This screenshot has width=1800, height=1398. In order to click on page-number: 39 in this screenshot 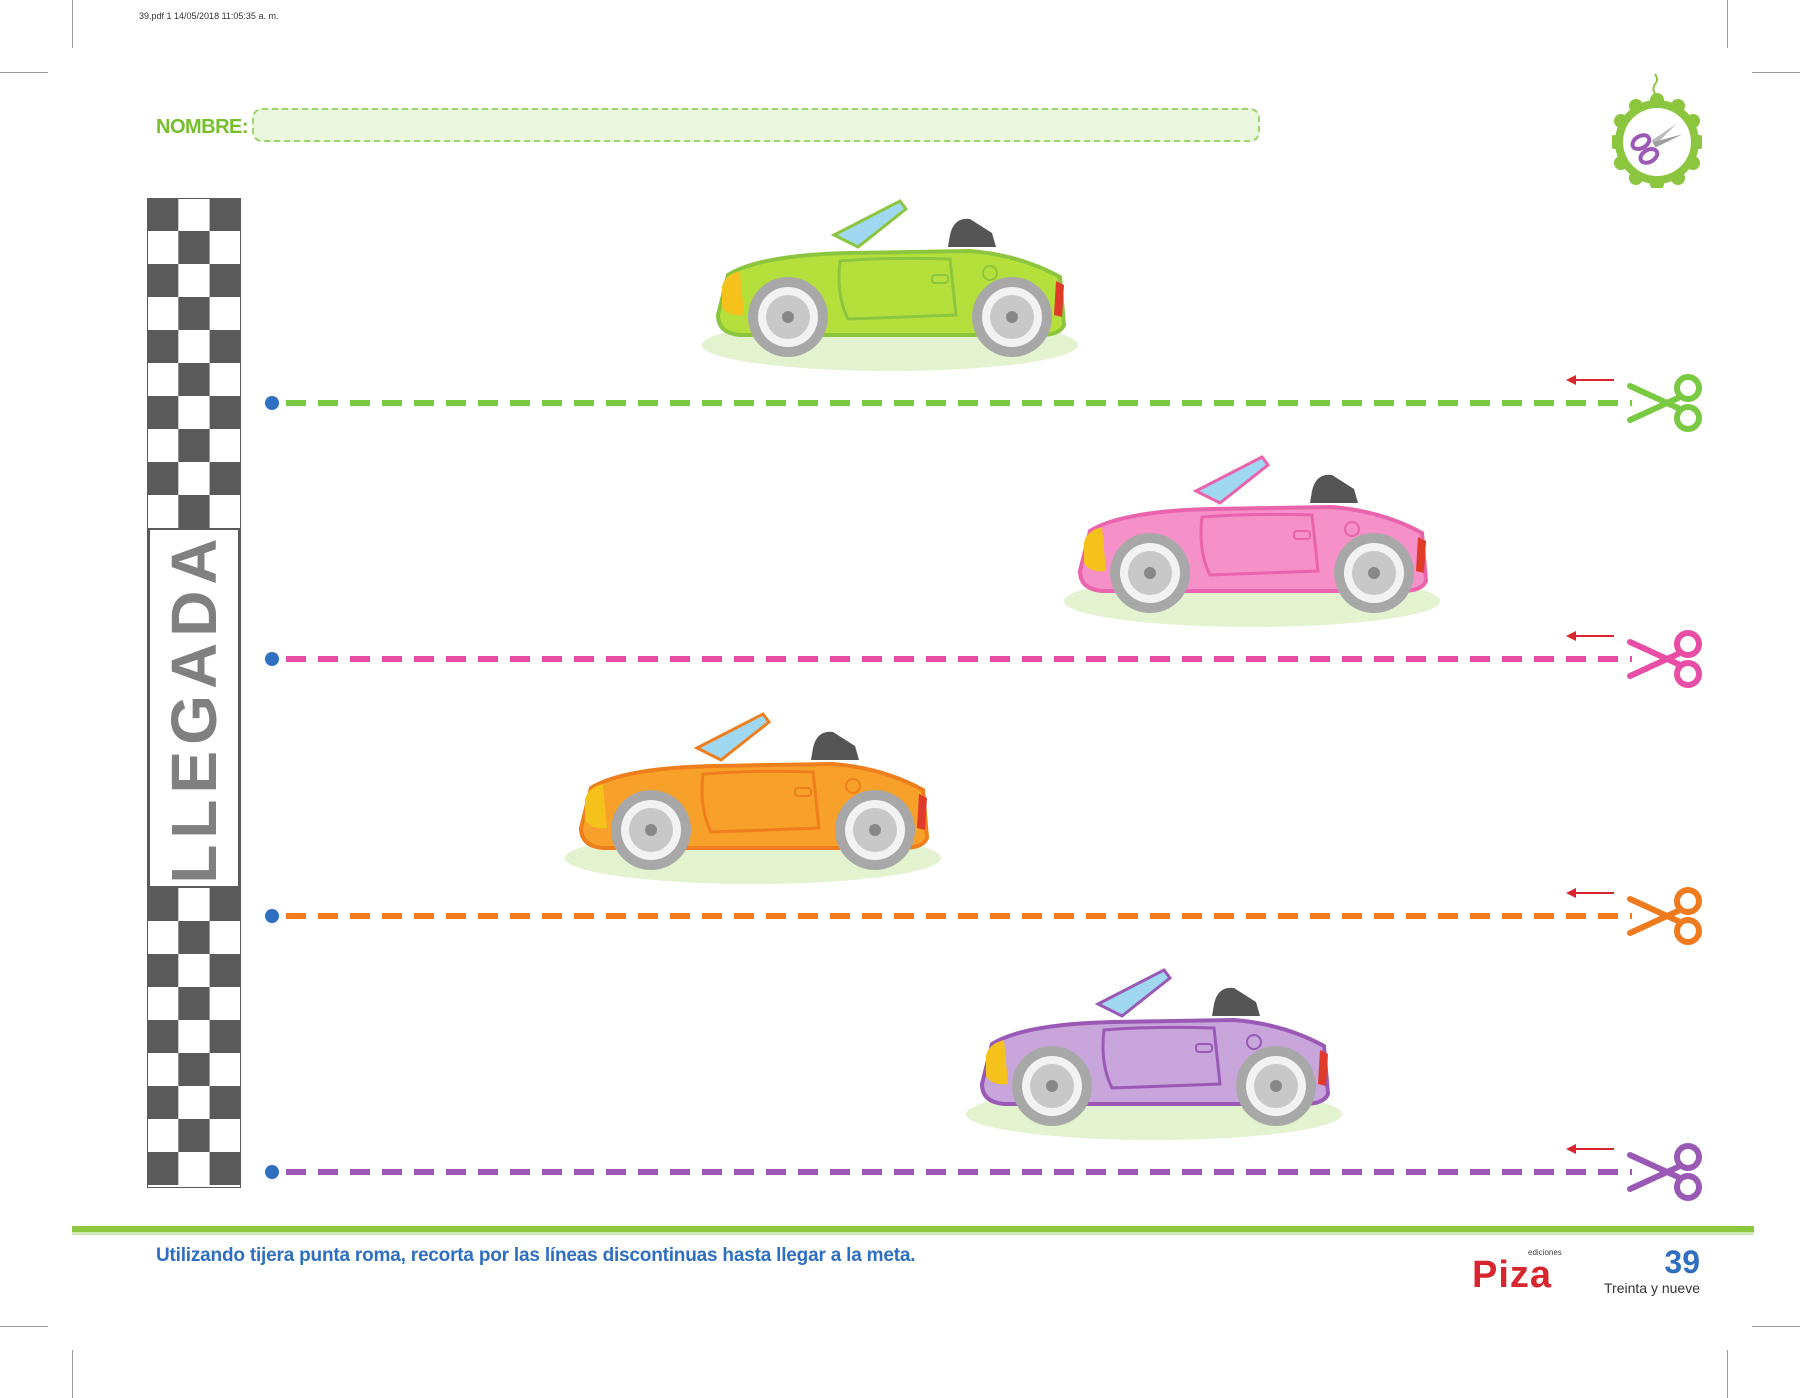, I will do `click(1682, 1262)`.